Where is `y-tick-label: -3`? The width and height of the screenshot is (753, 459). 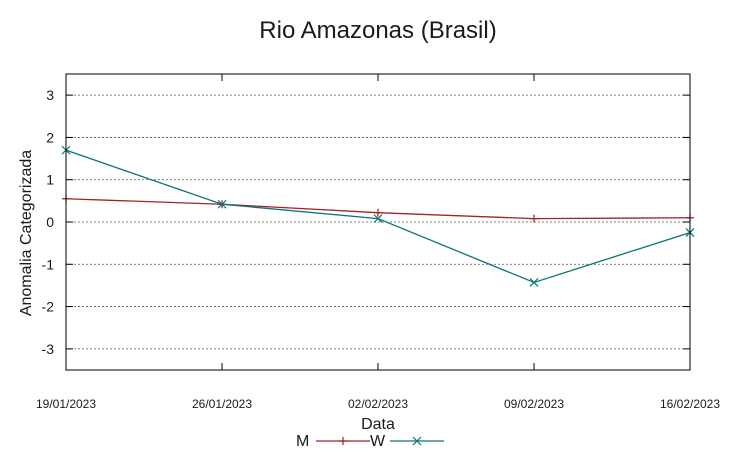
y-tick-label: -3 is located at coordinates (48, 349).